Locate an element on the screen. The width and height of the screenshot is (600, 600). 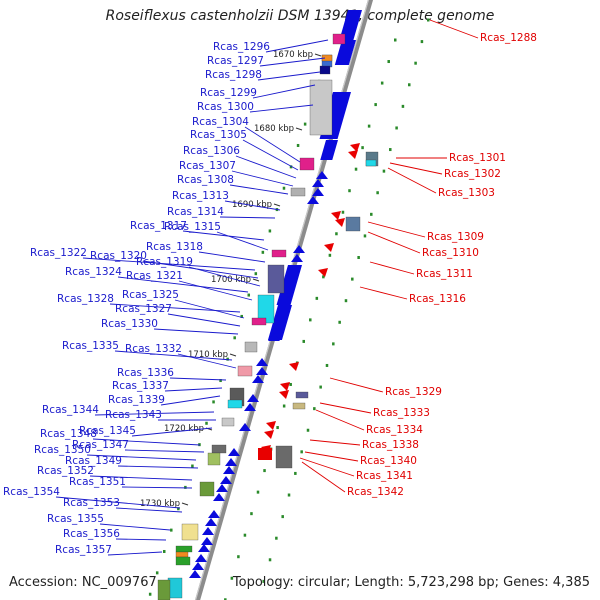
reverse-gene-label: Rcas_1309 is located at coordinates (455, 237).